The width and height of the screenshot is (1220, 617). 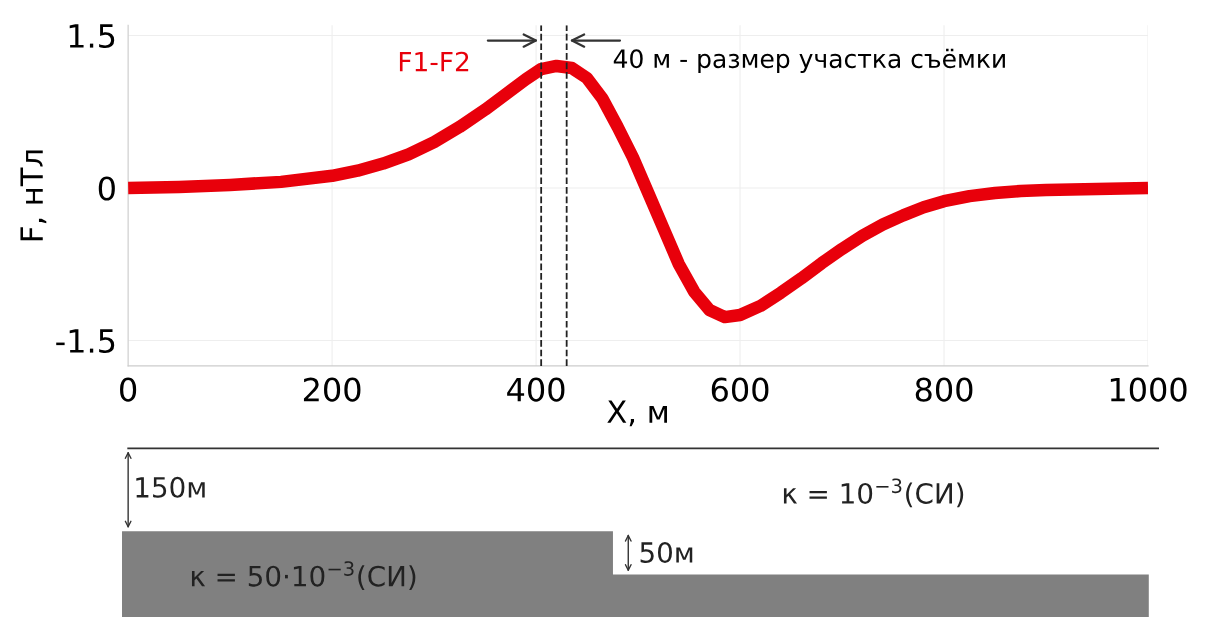 I want to click on text: κ = 10$^{−3}$(СИ), so click(x=873, y=493).